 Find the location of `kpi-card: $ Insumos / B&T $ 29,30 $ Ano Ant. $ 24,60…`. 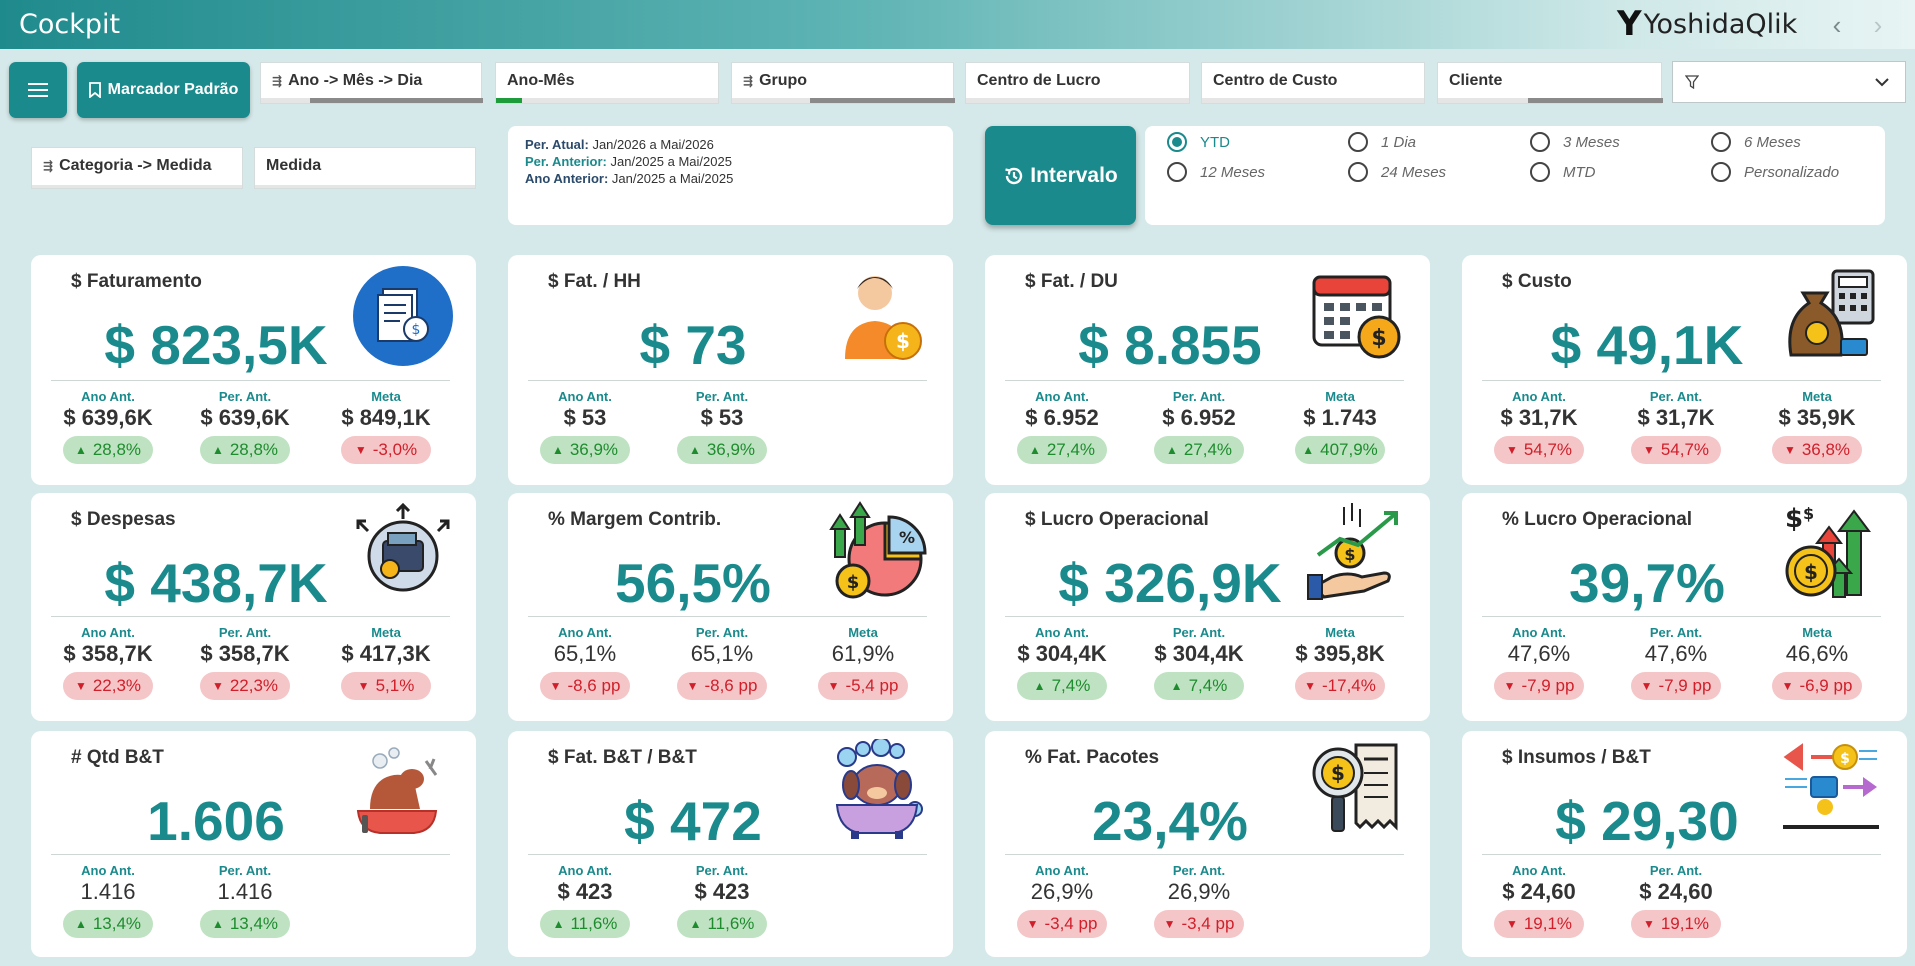

kpi-card: $ Insumos / B&T $ 29,30 $ Ano Ant. $ 24,60… is located at coordinates (1684, 844).